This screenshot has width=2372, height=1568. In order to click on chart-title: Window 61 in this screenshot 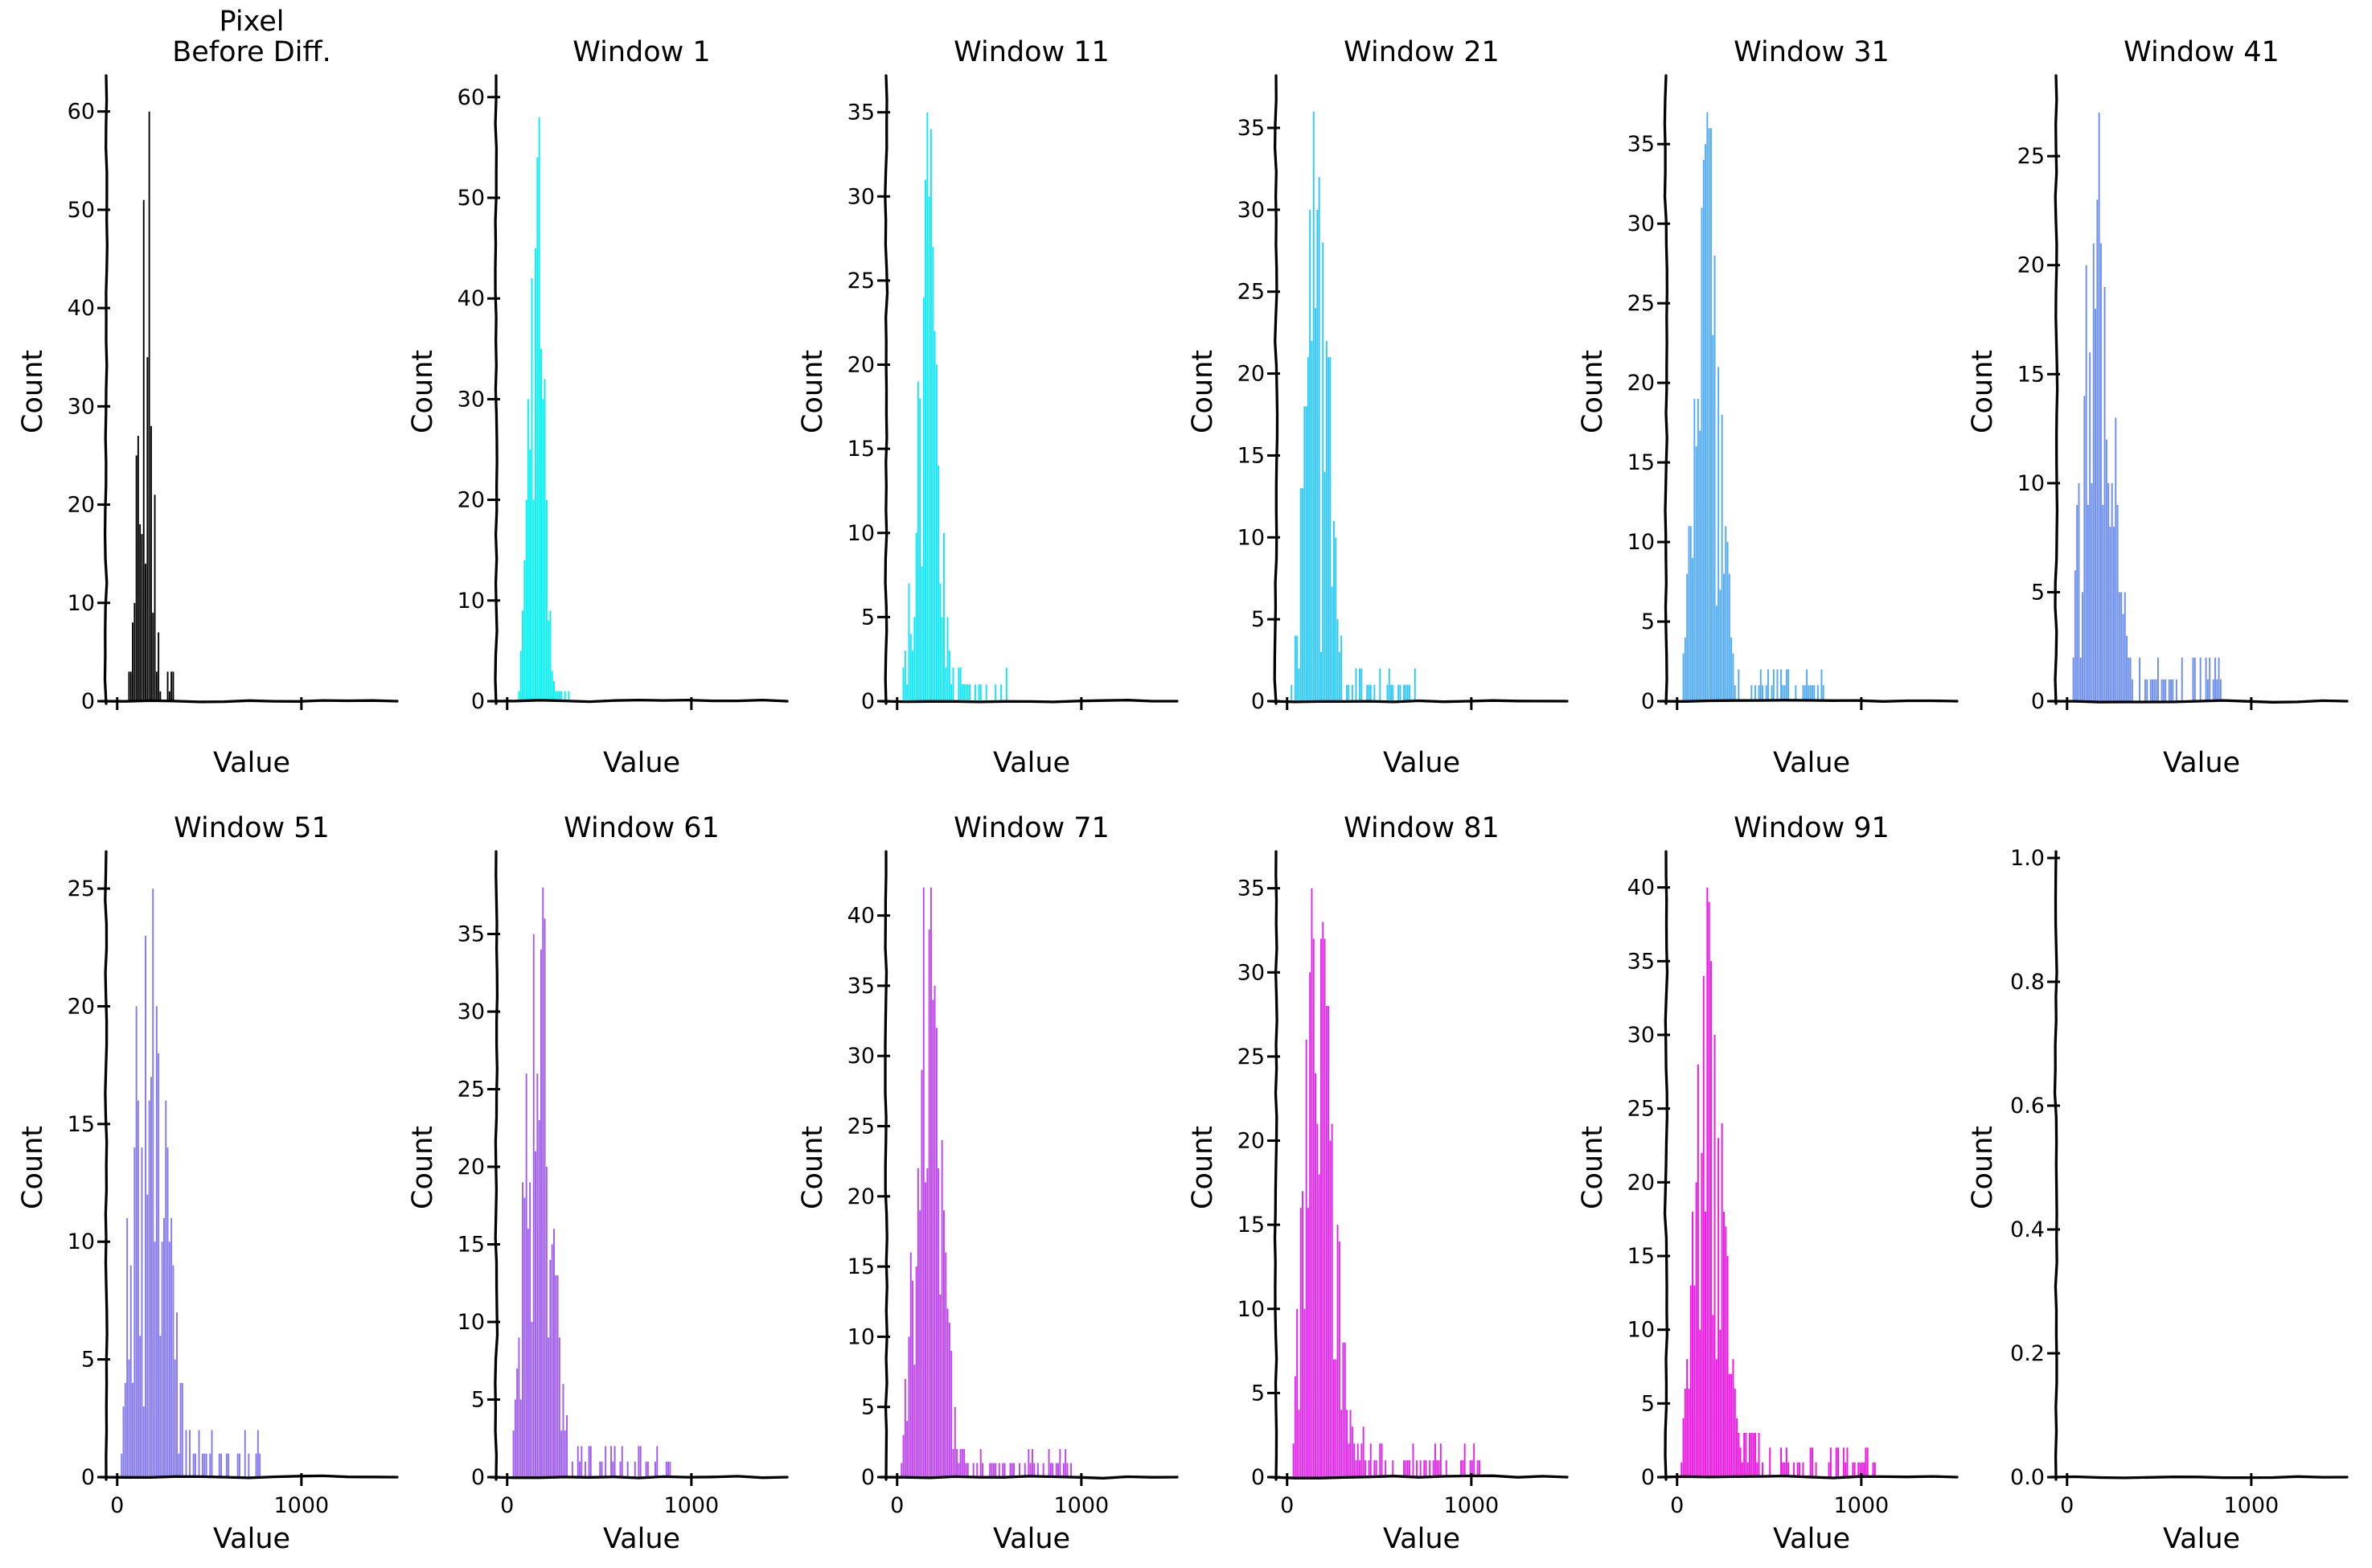, I will do `click(642, 828)`.